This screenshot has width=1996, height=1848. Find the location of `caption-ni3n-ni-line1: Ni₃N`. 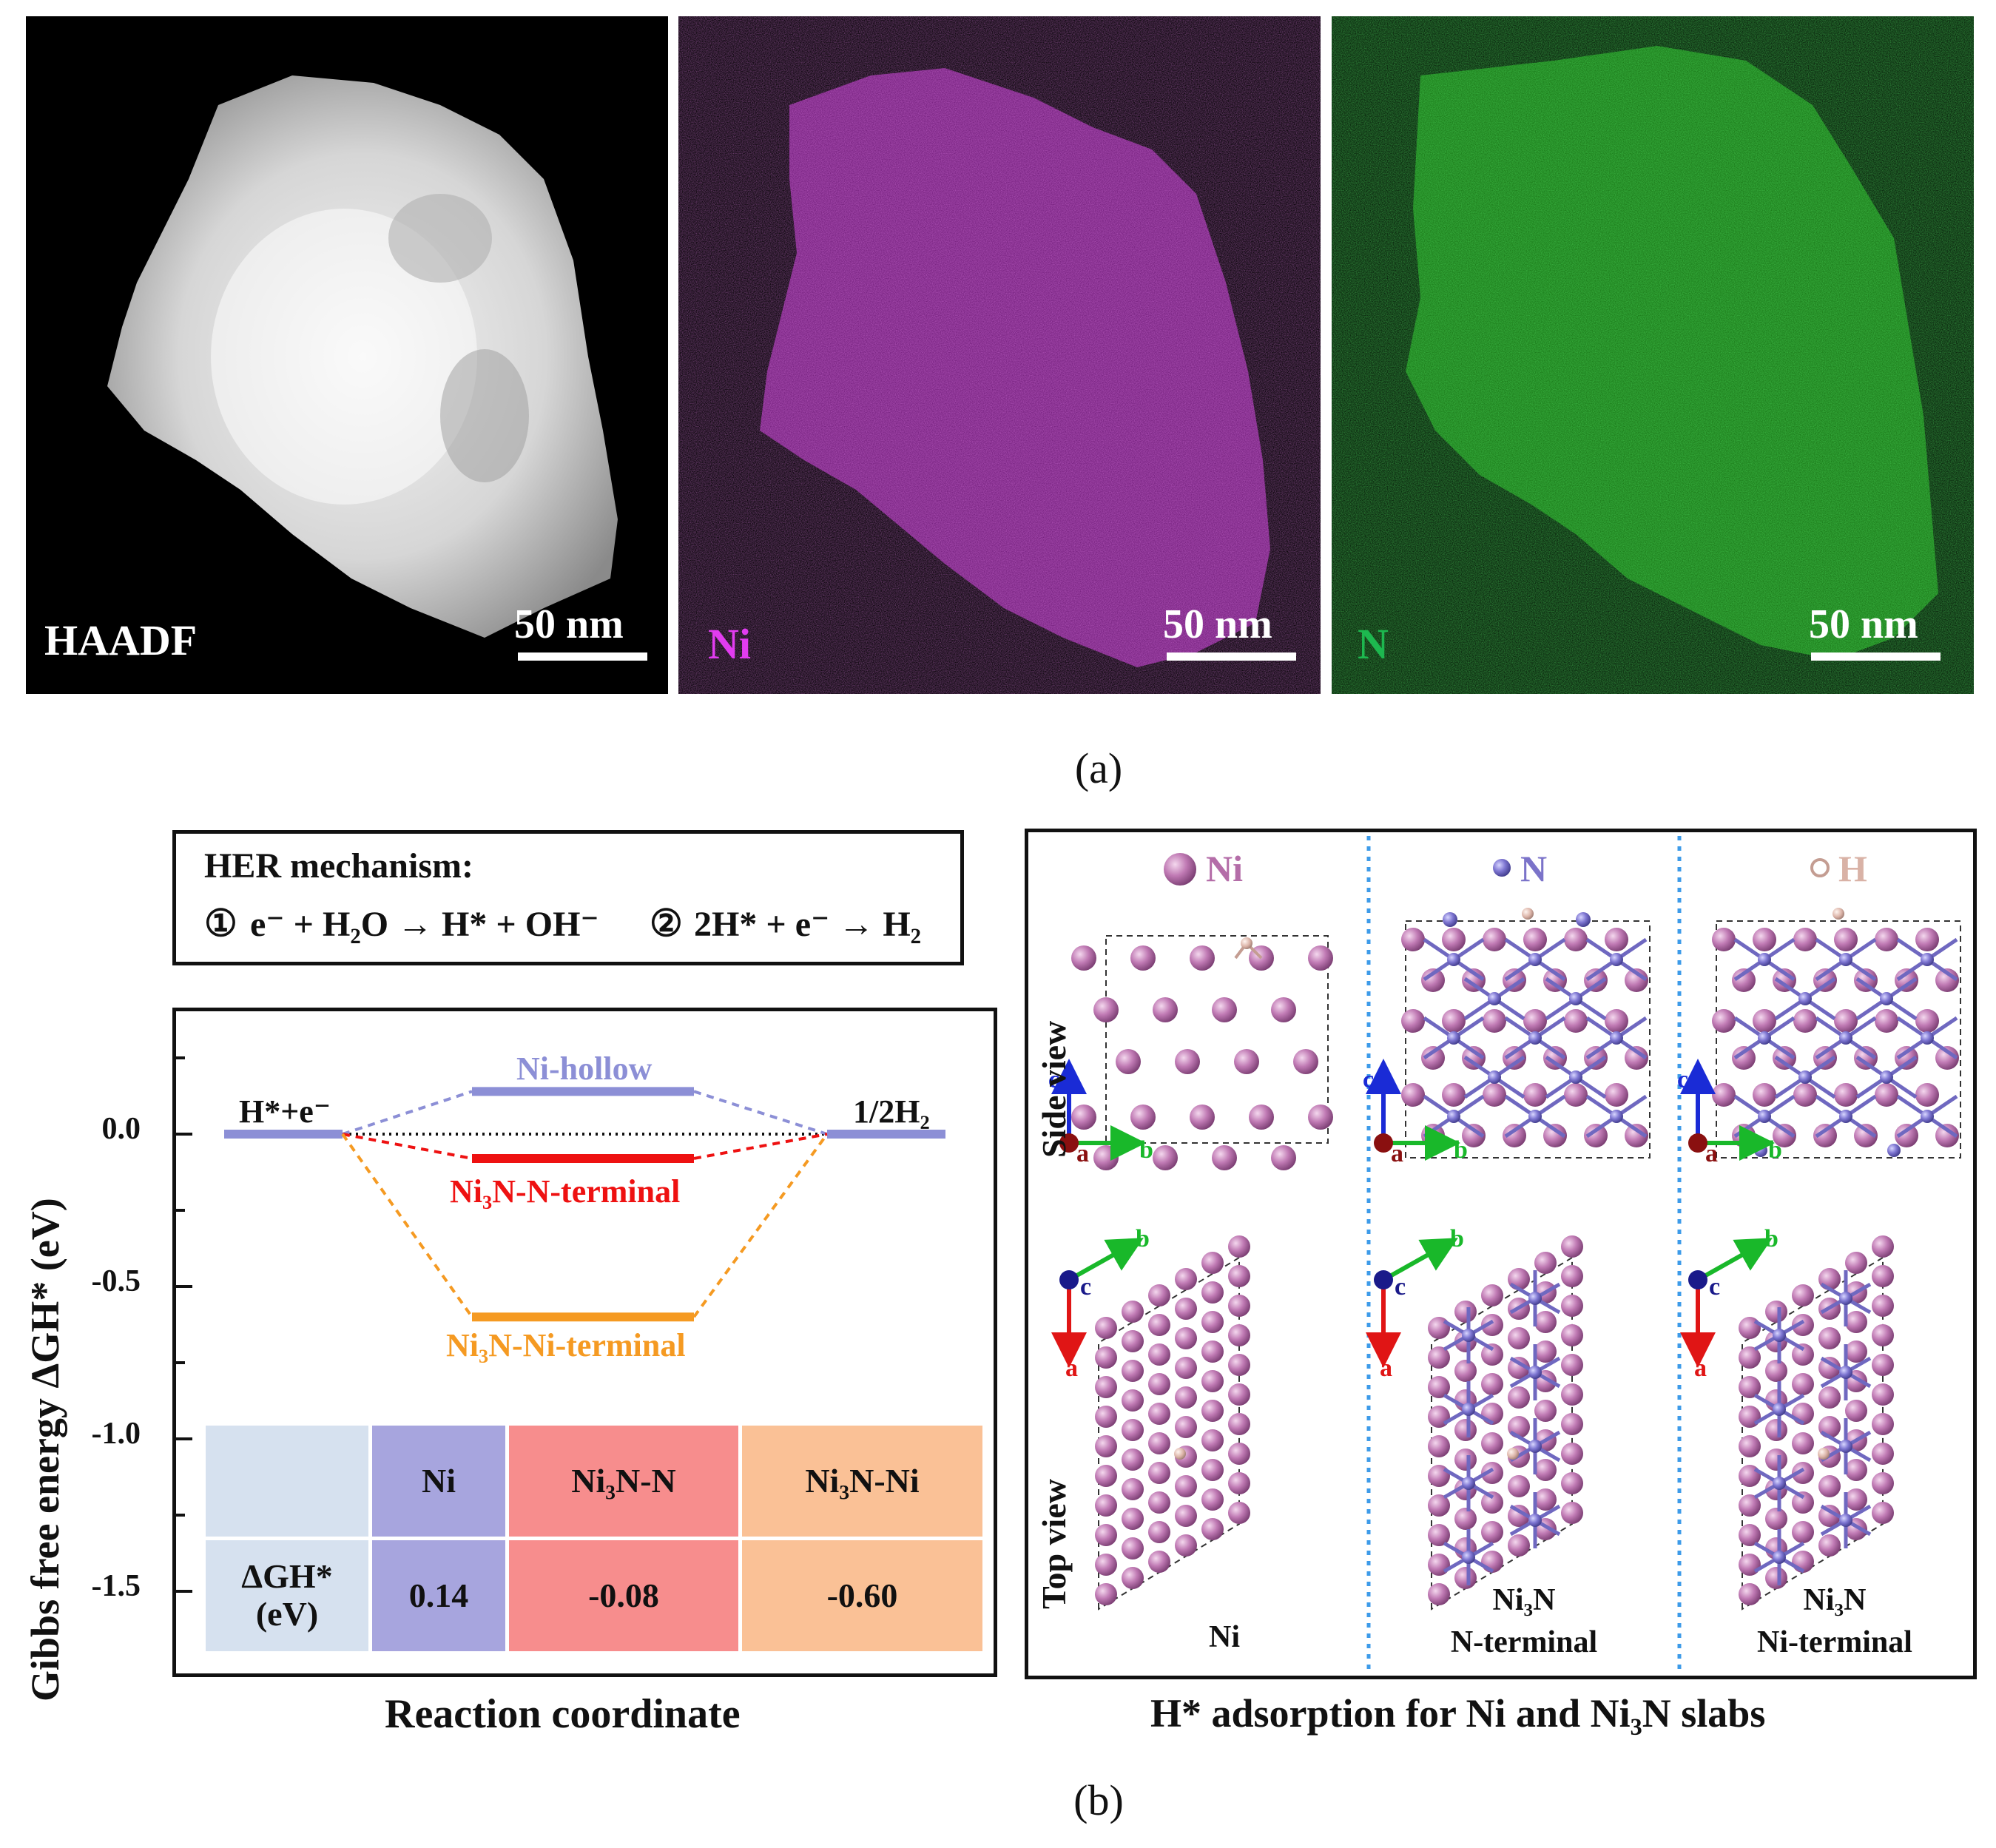

caption-ni3n-ni-line1: Ni₃N is located at coordinates (1835, 1600).